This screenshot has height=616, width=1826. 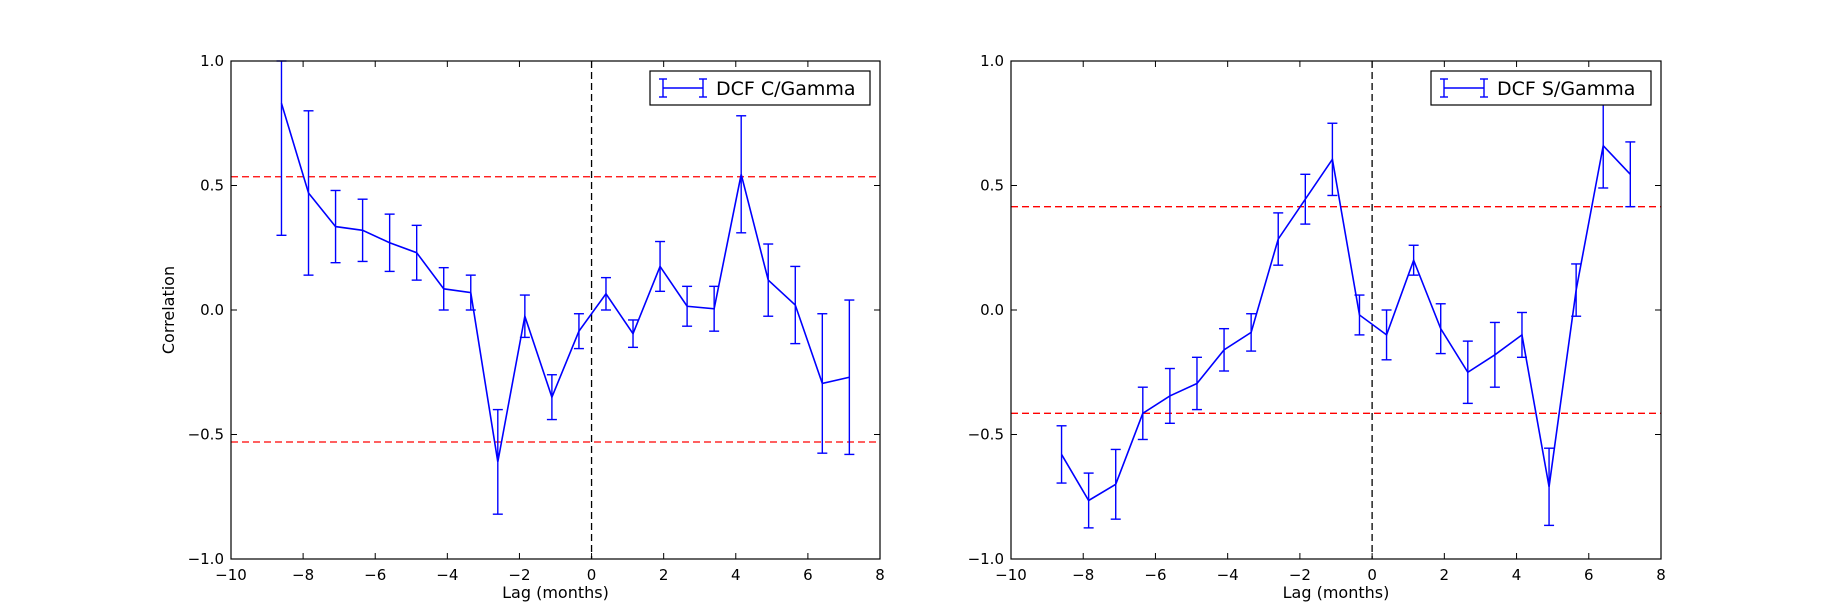 What do you see at coordinates (1566, 89) in the screenshot?
I see `legend-label: DCF S/Gamma` at bounding box center [1566, 89].